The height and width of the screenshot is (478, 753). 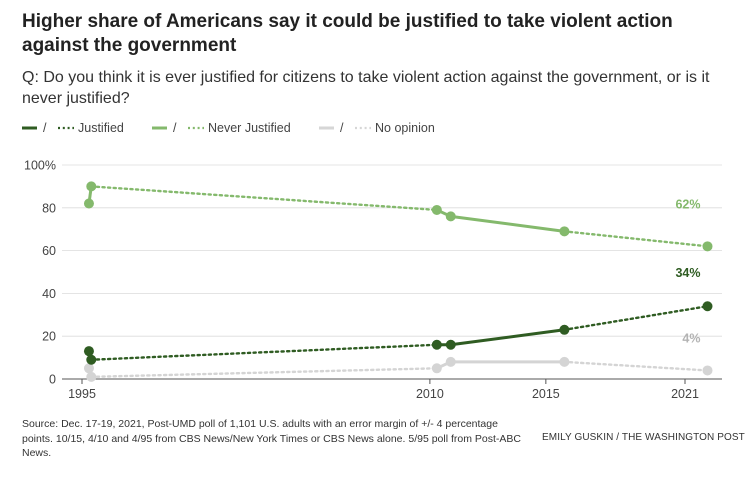 I want to click on series-no-opinion: 4%, so click(x=398, y=356).